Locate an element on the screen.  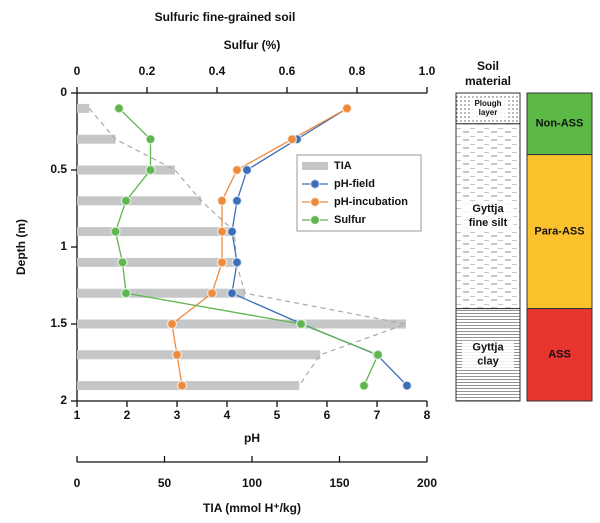
class-label: Non-ASS is located at coordinates (560, 124).